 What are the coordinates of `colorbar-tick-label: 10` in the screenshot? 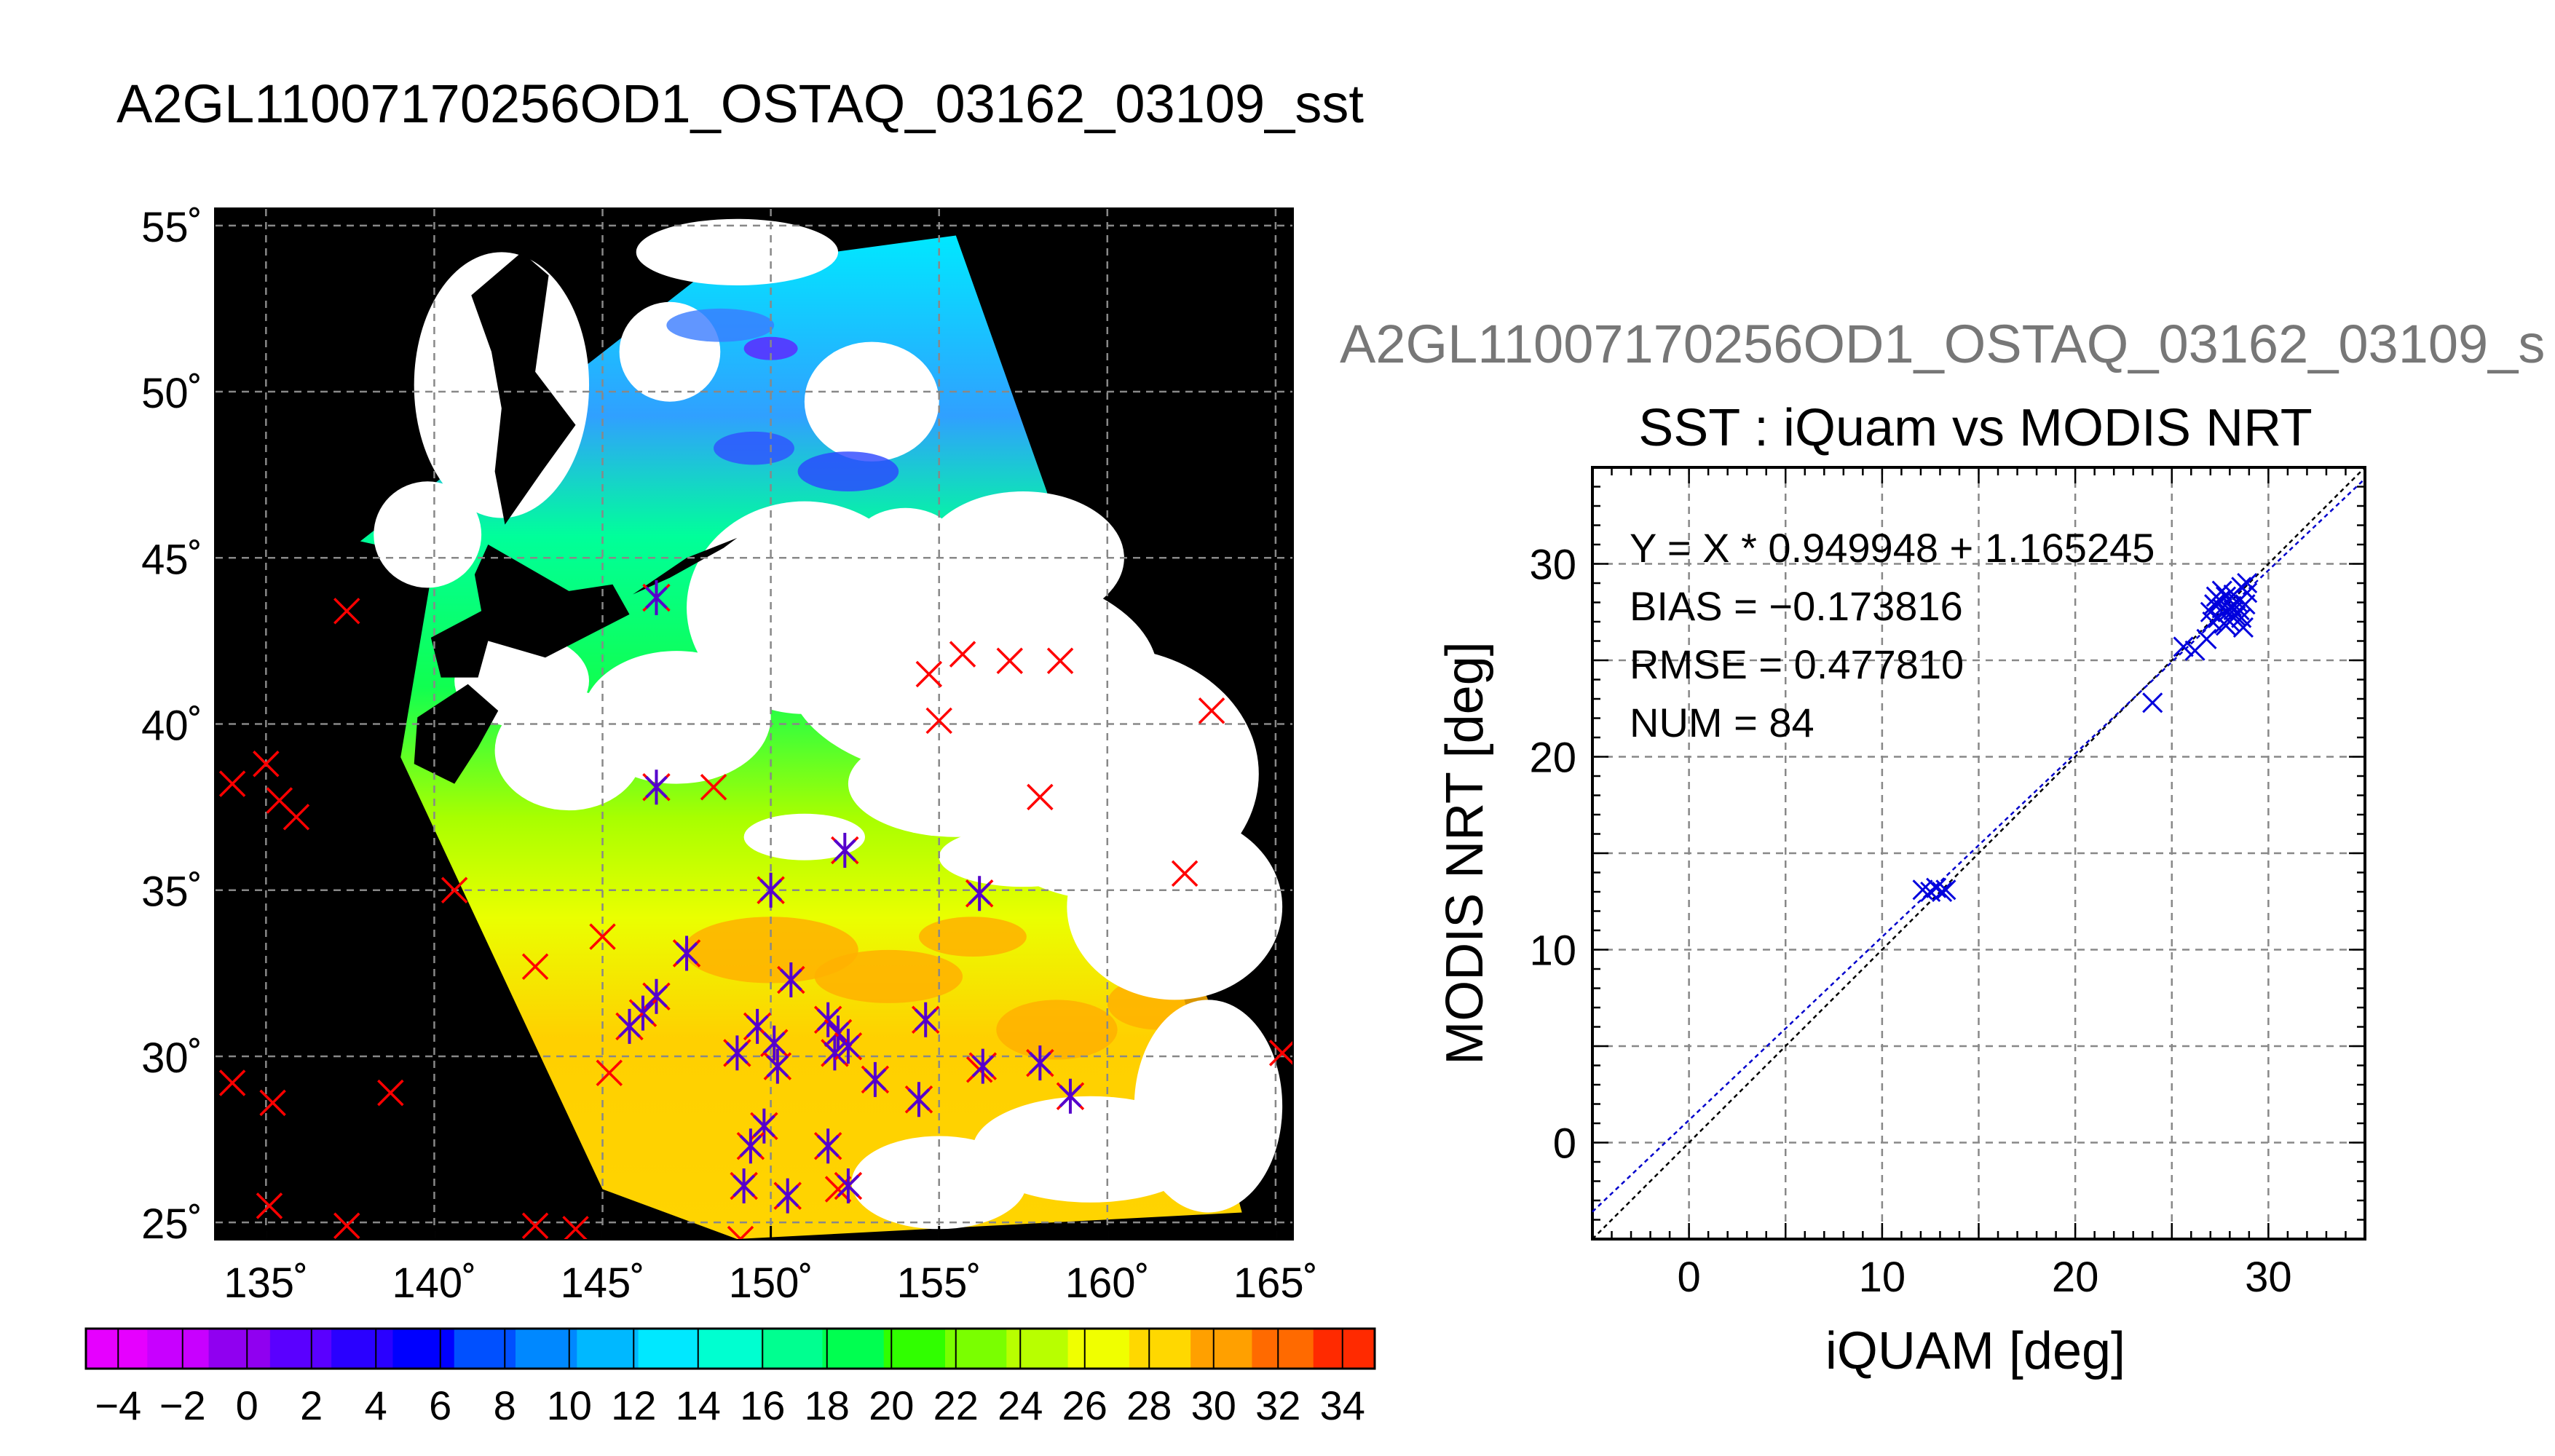 It's located at (569, 1405).